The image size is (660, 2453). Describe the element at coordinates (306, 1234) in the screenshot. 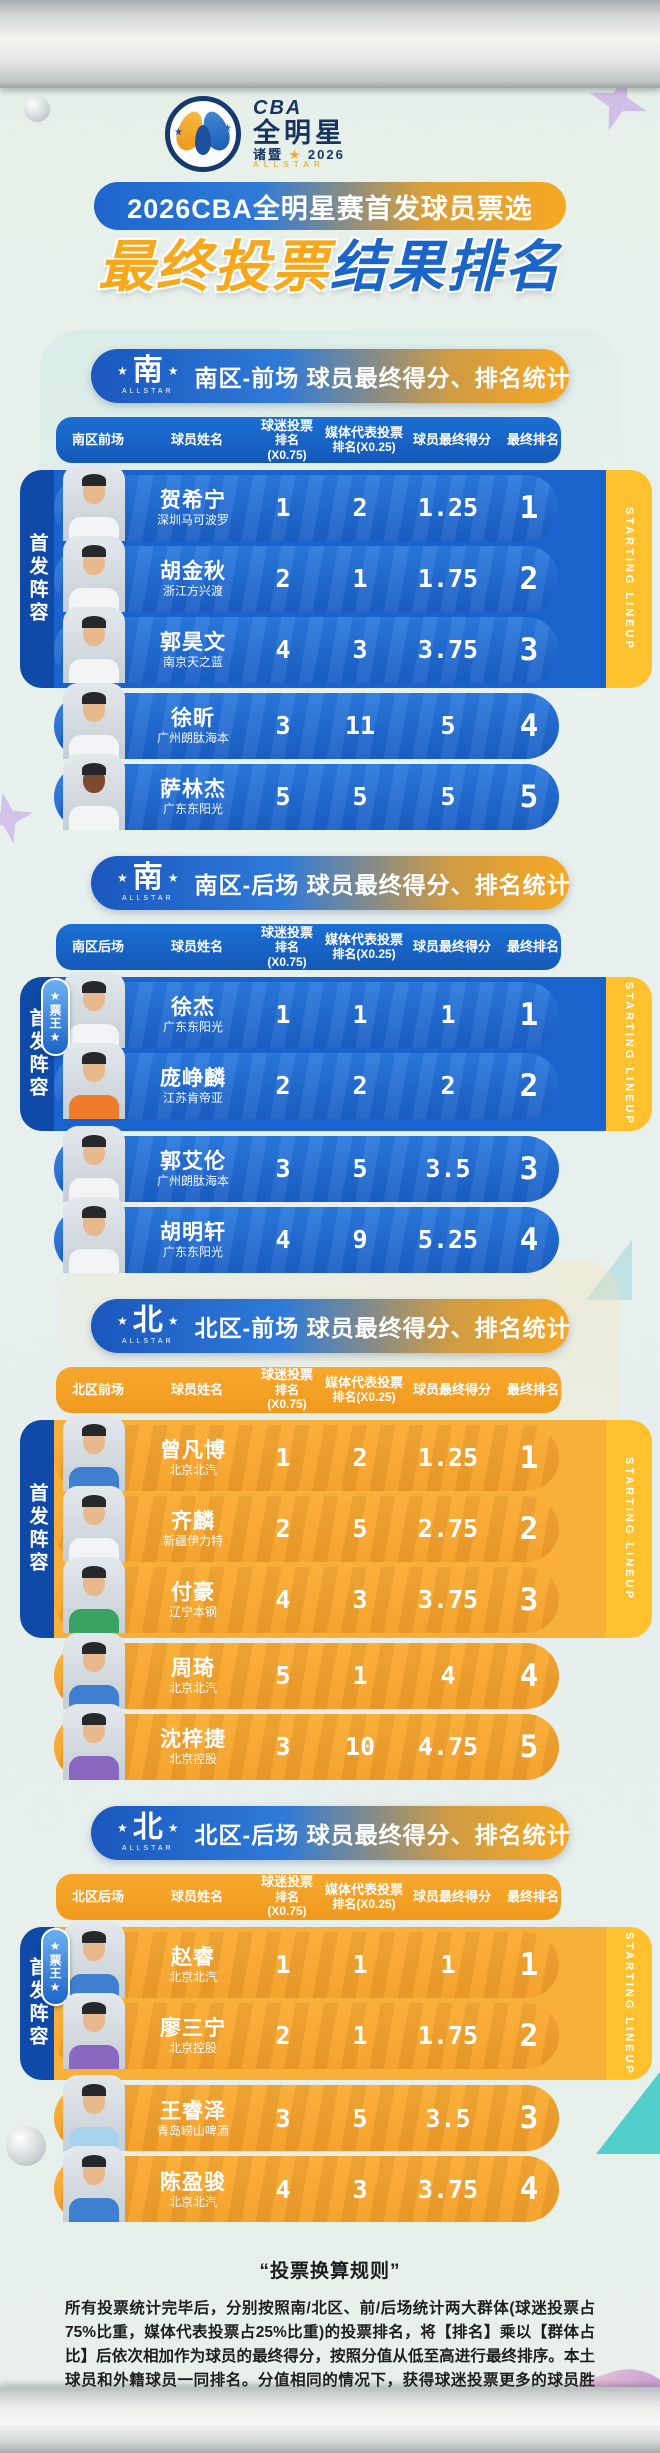

I see `table-row: 胡明轩 广东东阳光 4 9 5.25 4` at that location.